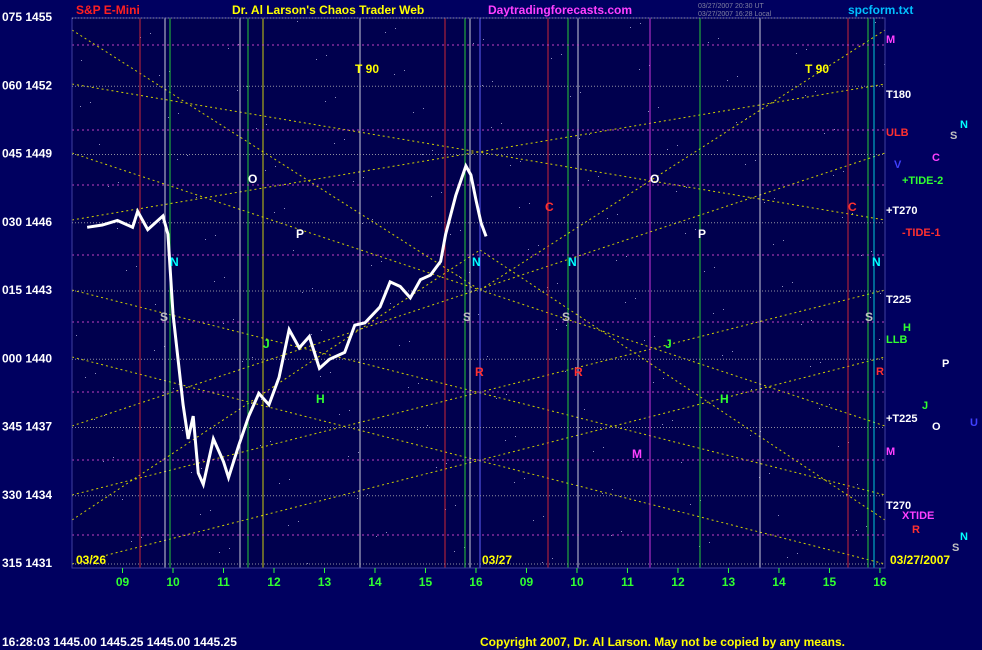 The image size is (982, 650). Describe the element at coordinates (936, 427) in the screenshot. I see `right-label: O` at that location.